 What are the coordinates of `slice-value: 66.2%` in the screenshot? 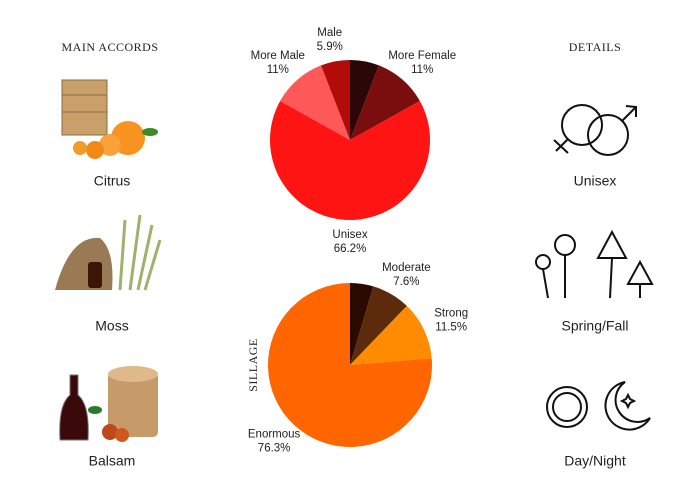 It's located at (350, 249).